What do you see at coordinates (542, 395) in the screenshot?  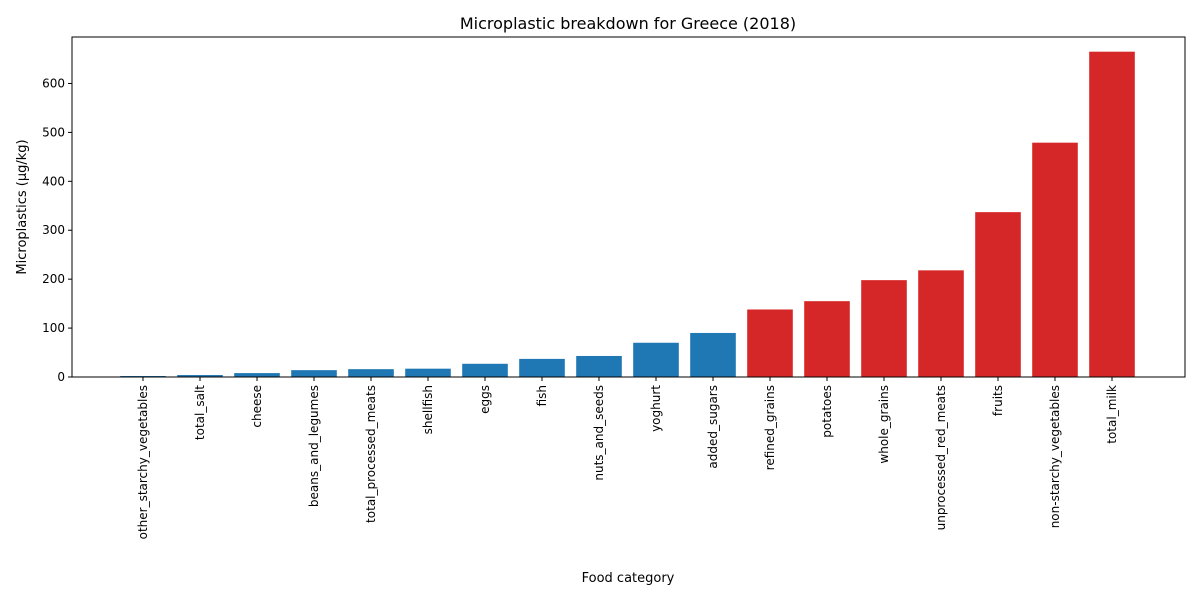 I see `x-tick-label-fish: fish` at bounding box center [542, 395].